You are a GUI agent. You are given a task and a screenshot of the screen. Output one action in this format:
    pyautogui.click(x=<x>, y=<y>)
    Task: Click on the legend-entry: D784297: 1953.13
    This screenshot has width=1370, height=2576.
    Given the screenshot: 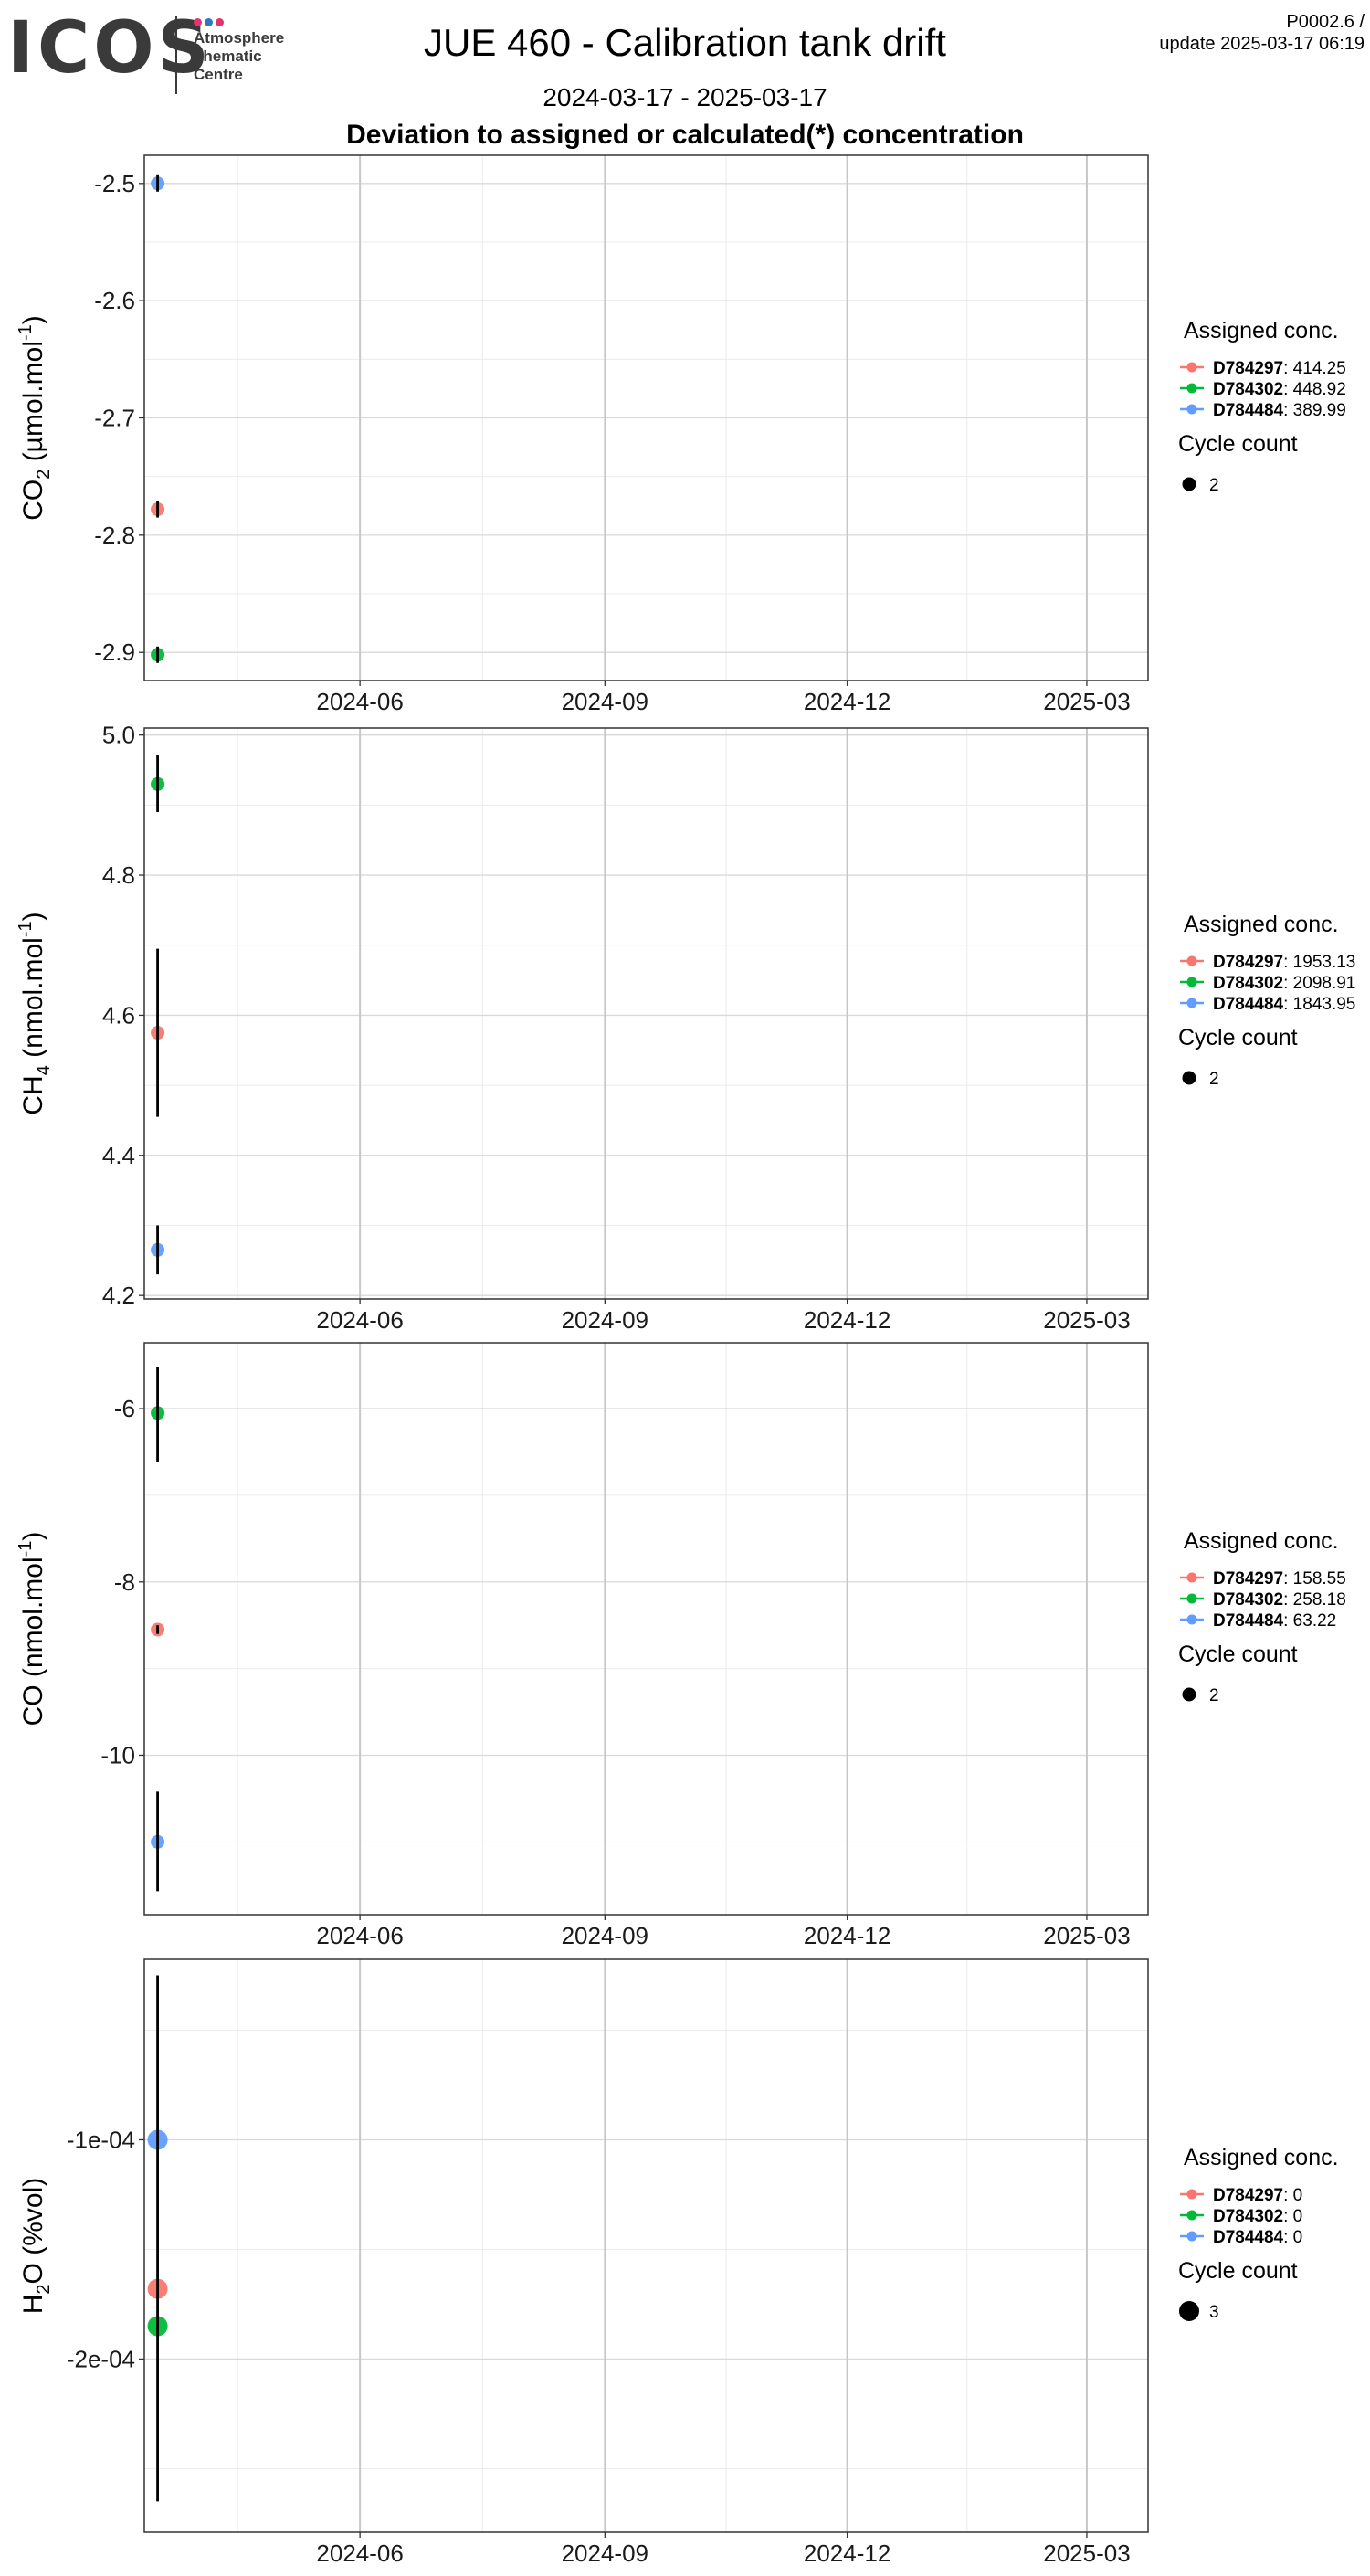 What is the action you would take?
    pyautogui.click(x=1284, y=962)
    